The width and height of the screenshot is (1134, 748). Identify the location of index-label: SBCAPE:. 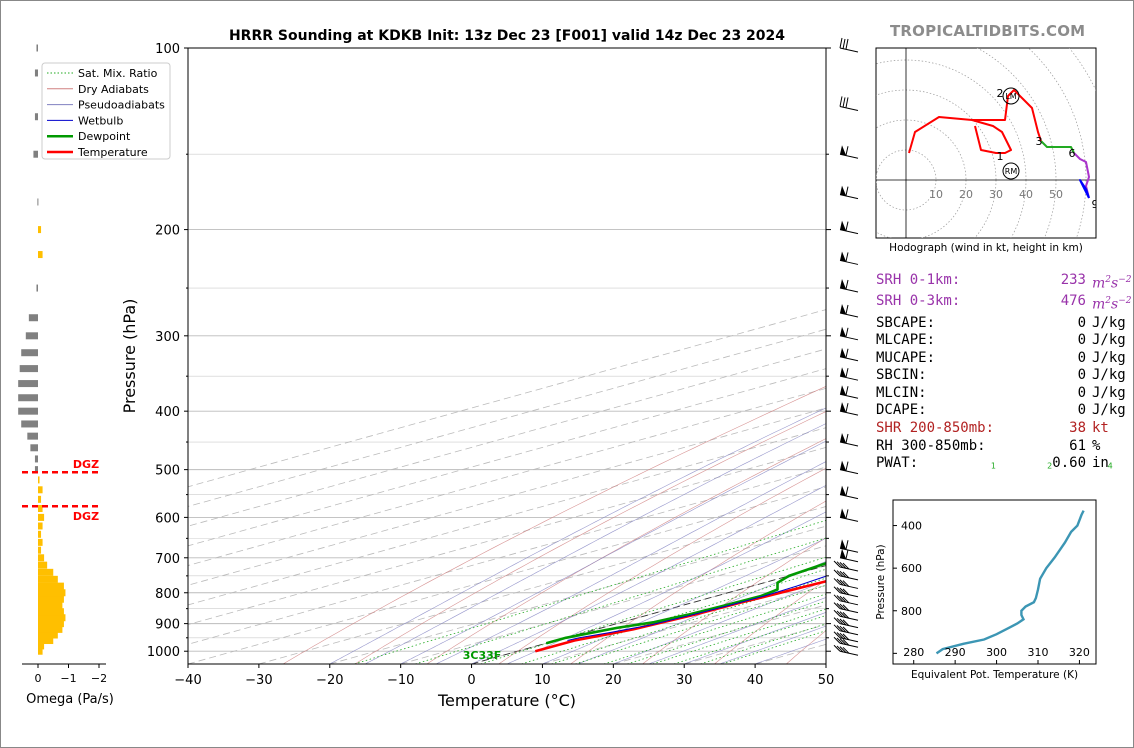
(906, 322).